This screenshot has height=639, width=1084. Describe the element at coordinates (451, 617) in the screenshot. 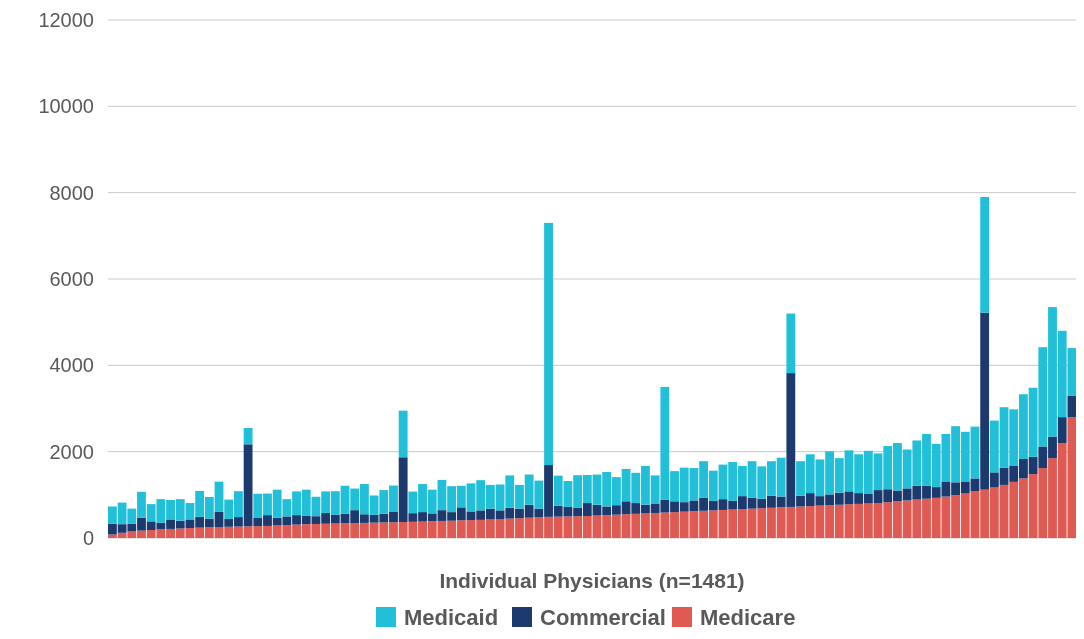

I see `legend-label: Medicaid` at that location.